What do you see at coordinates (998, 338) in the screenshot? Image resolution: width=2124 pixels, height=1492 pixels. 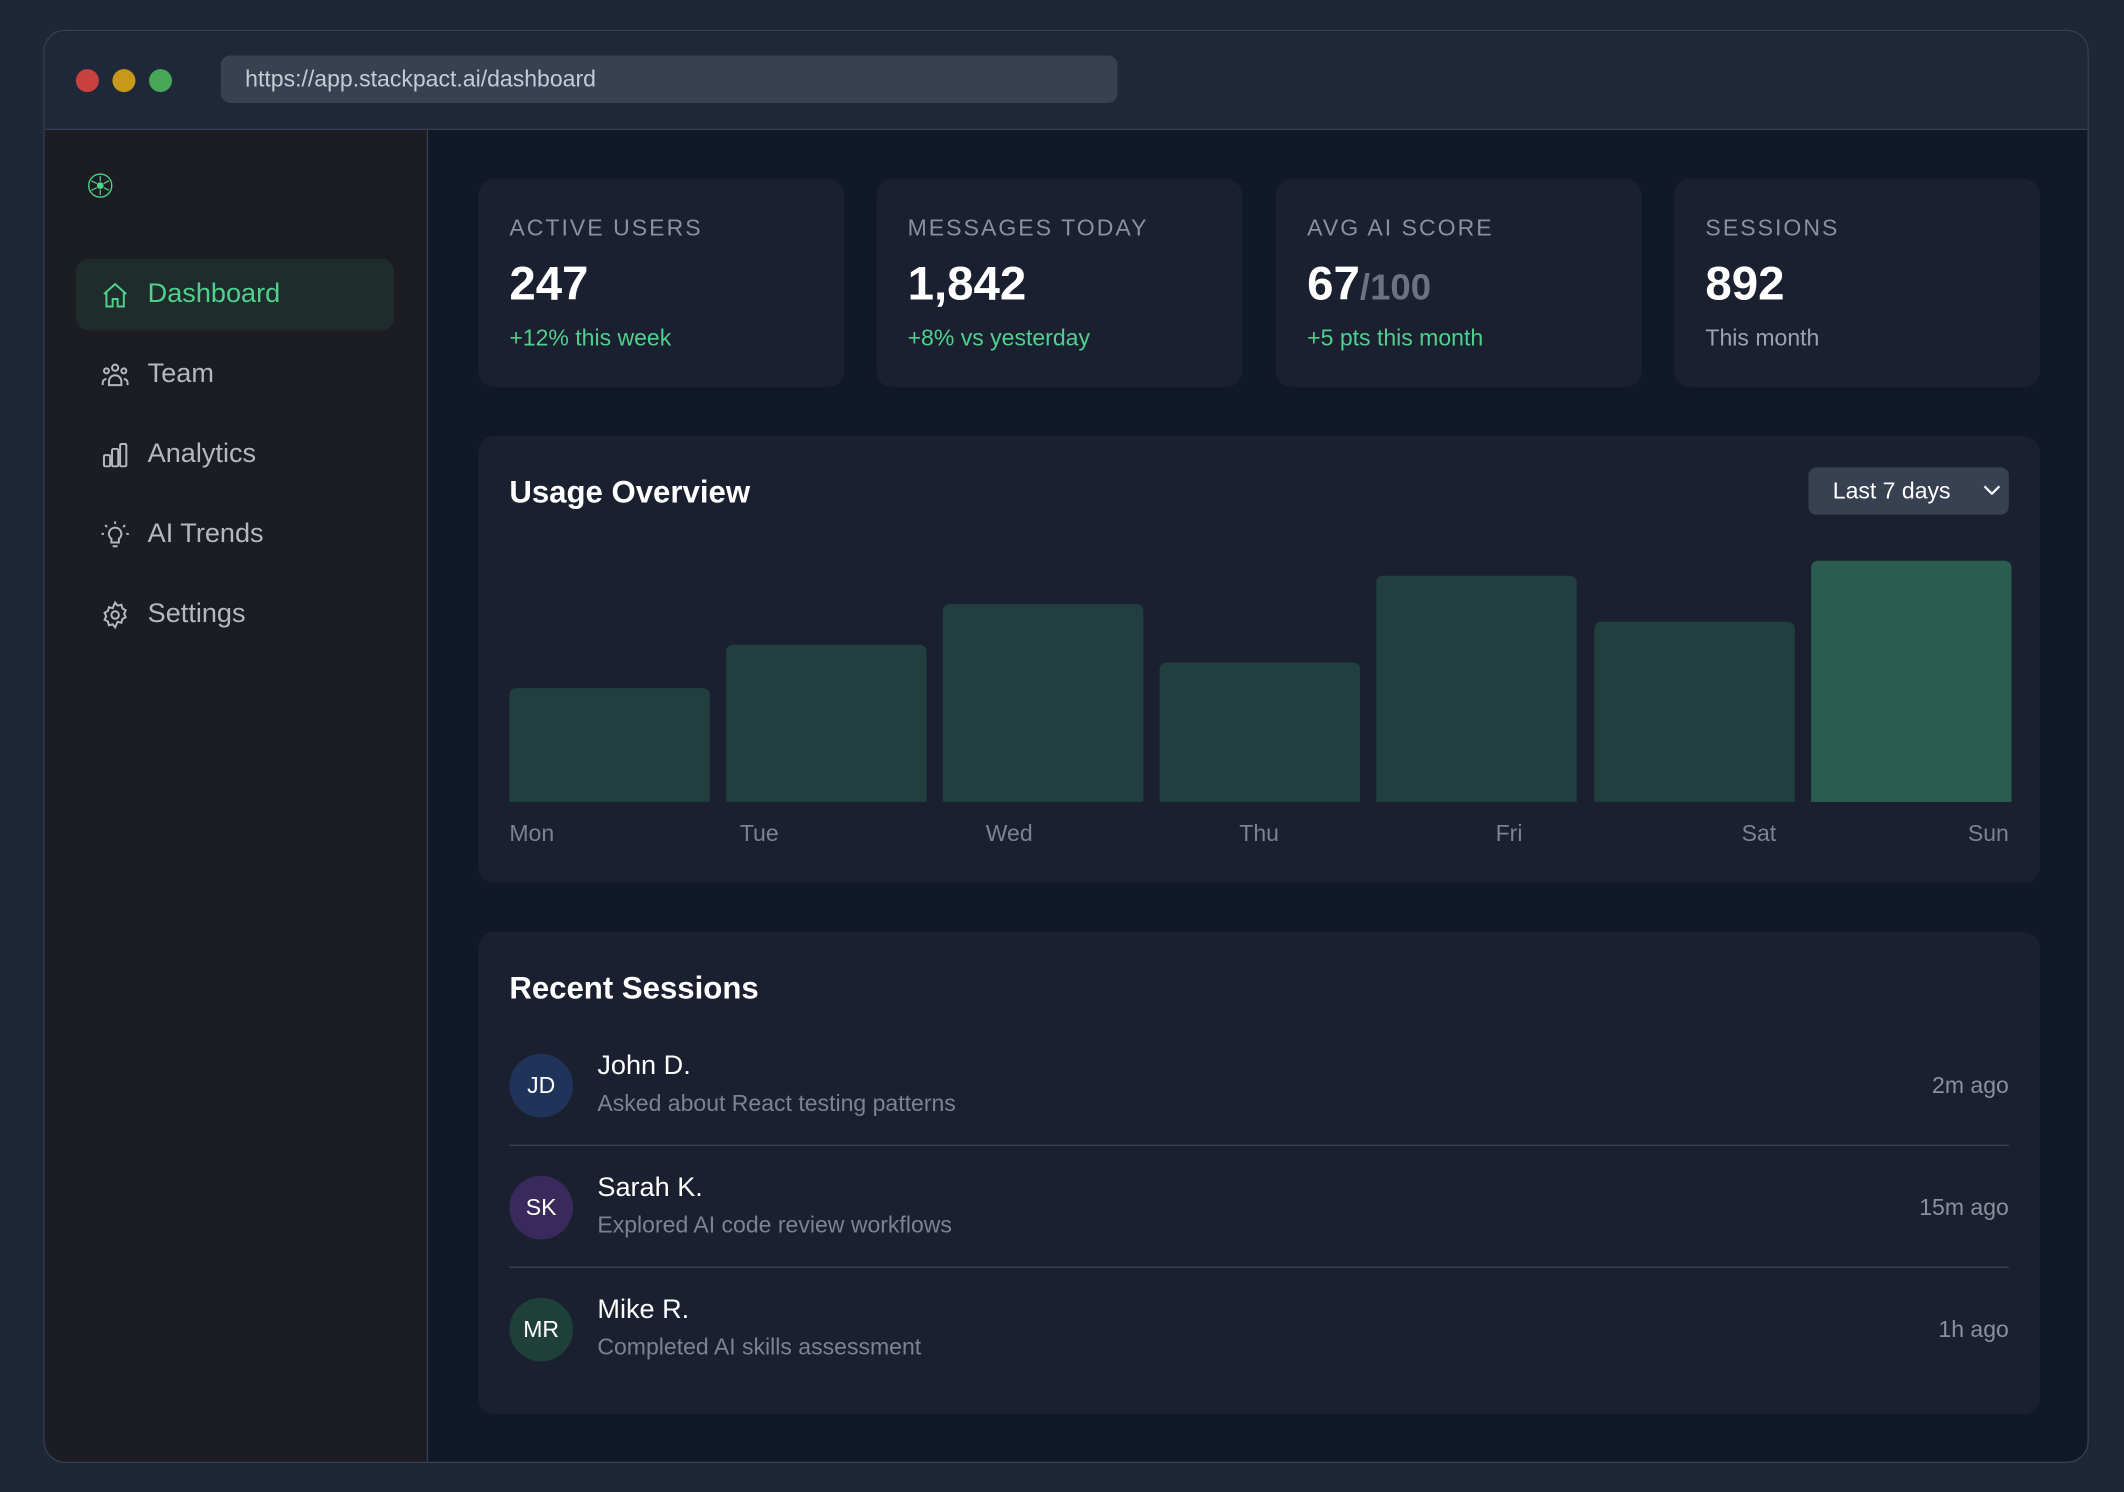 I see `stat-change: +8% vs yesterday` at bounding box center [998, 338].